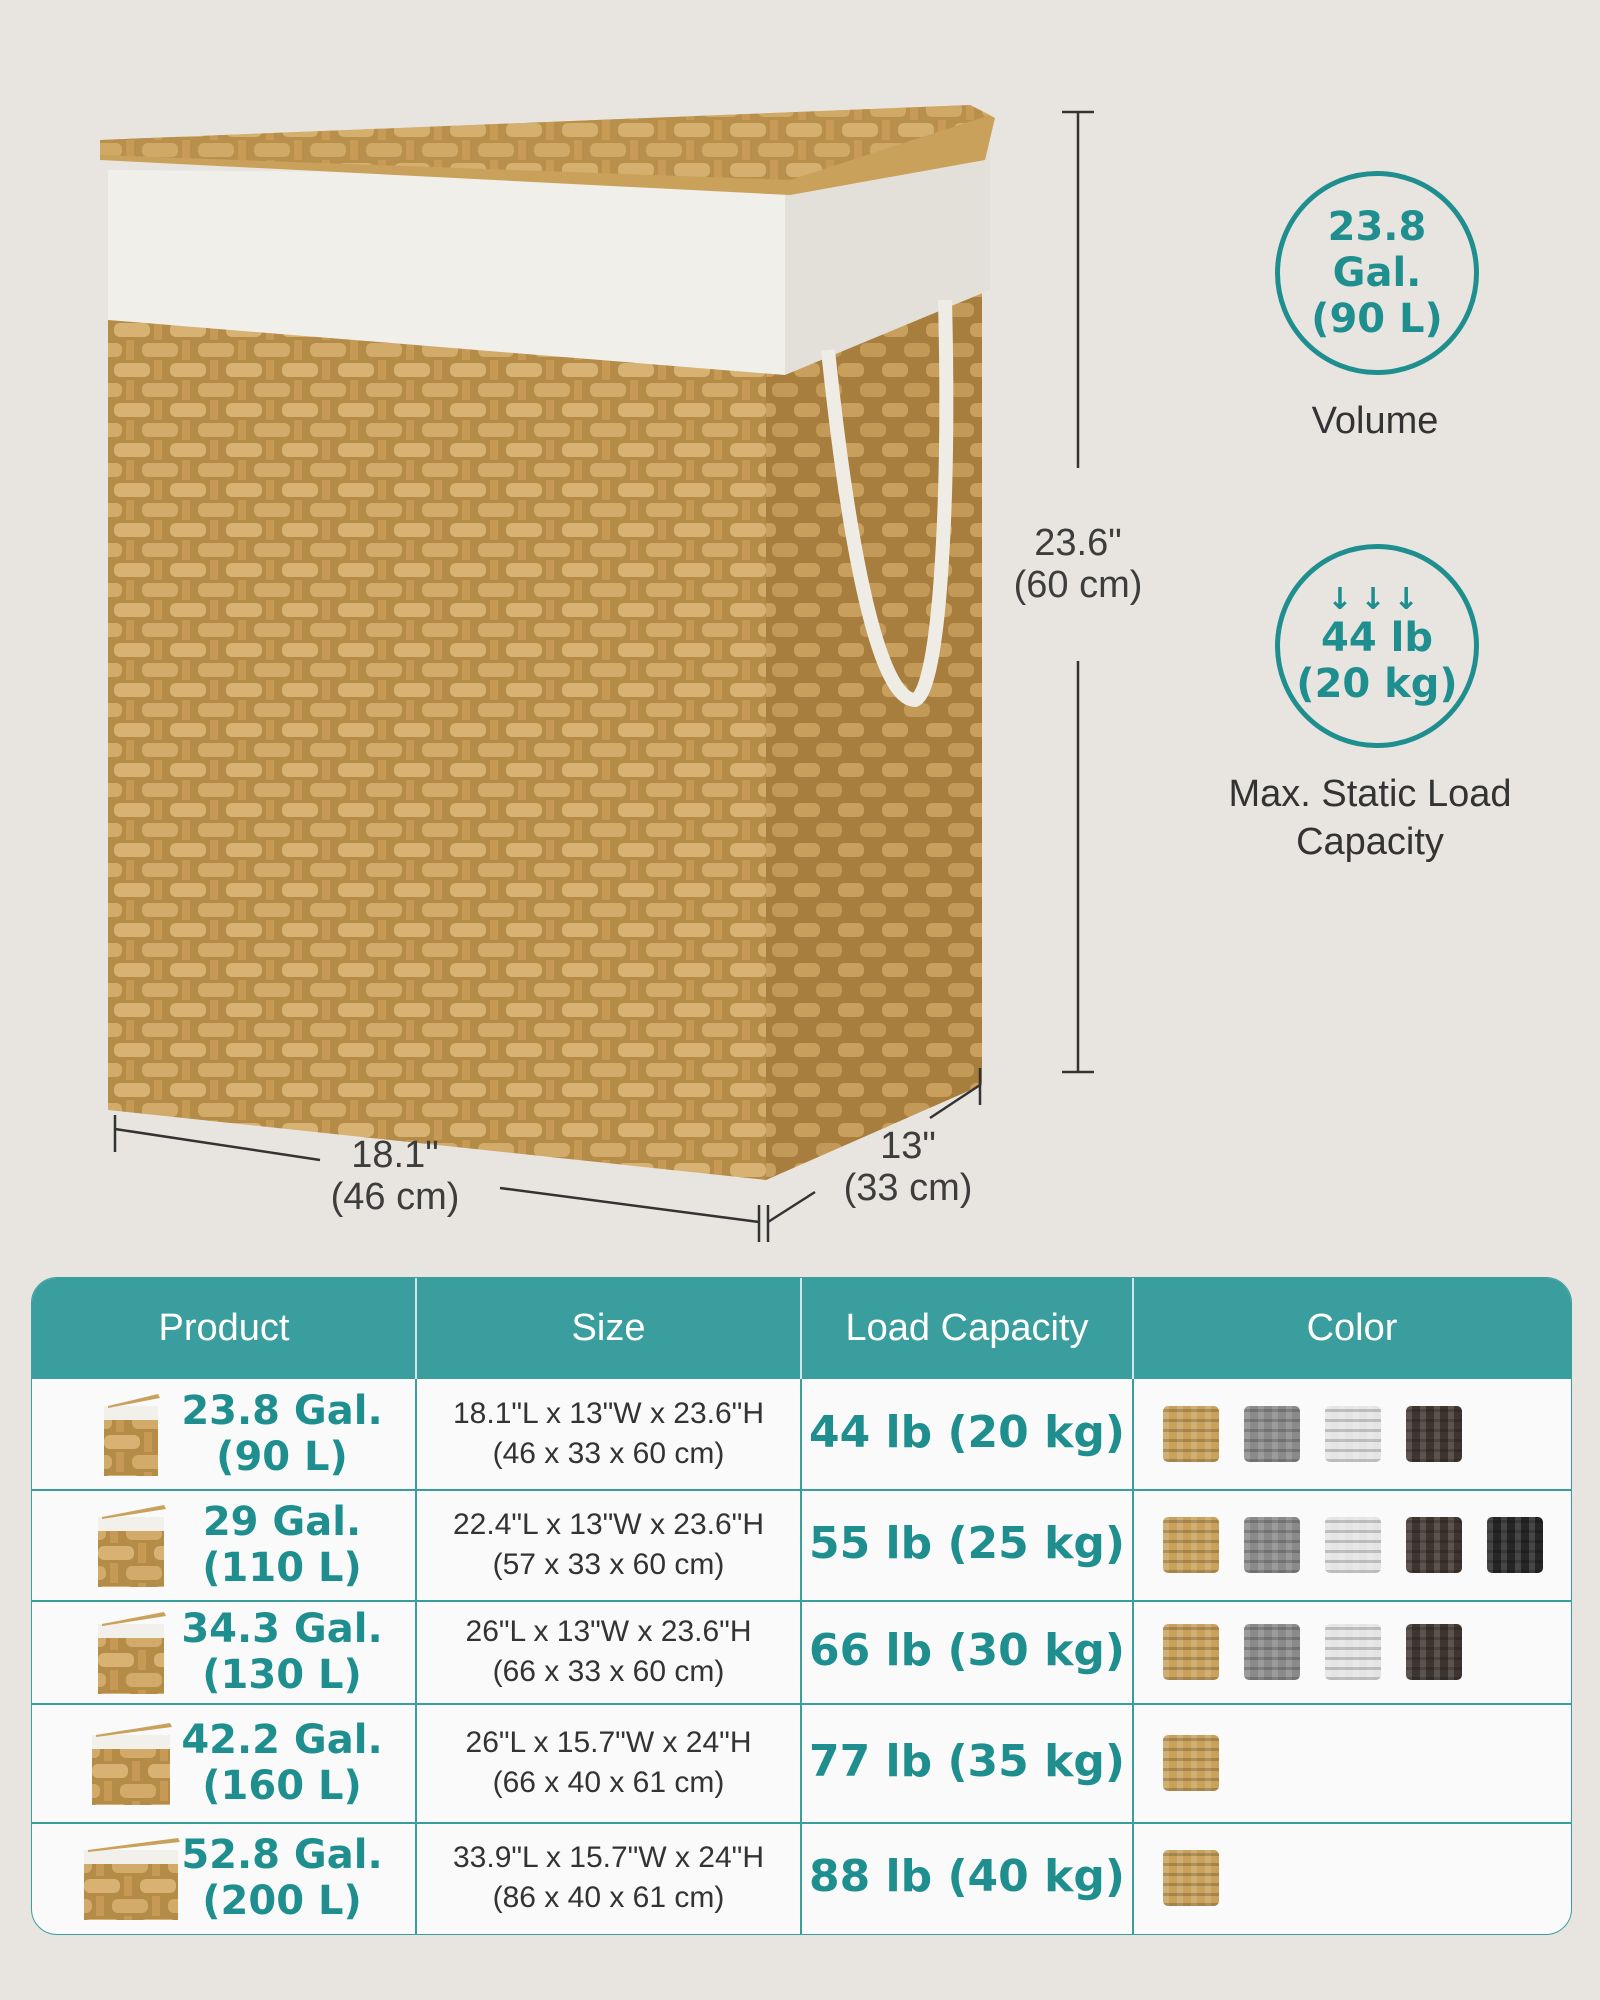  What do you see at coordinates (282, 1567) in the screenshot?
I see `volume-liters: (110 L)` at bounding box center [282, 1567].